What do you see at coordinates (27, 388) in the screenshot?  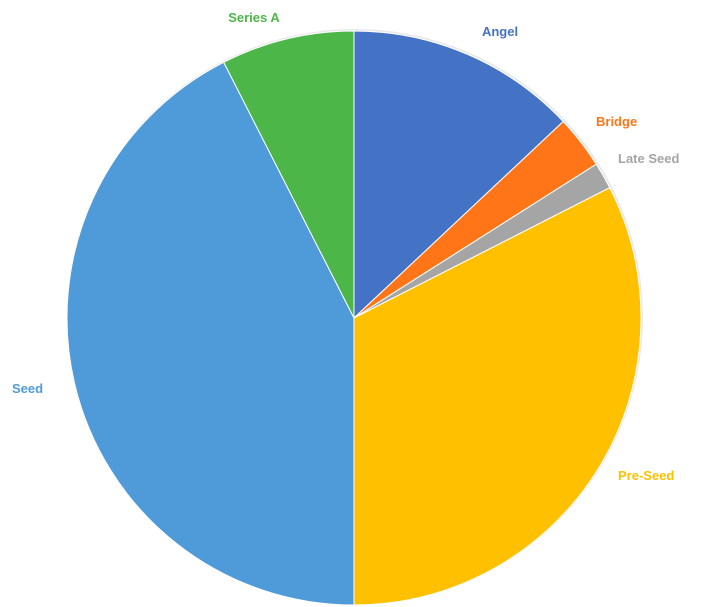 I see `slice-label-seed: Seed` at bounding box center [27, 388].